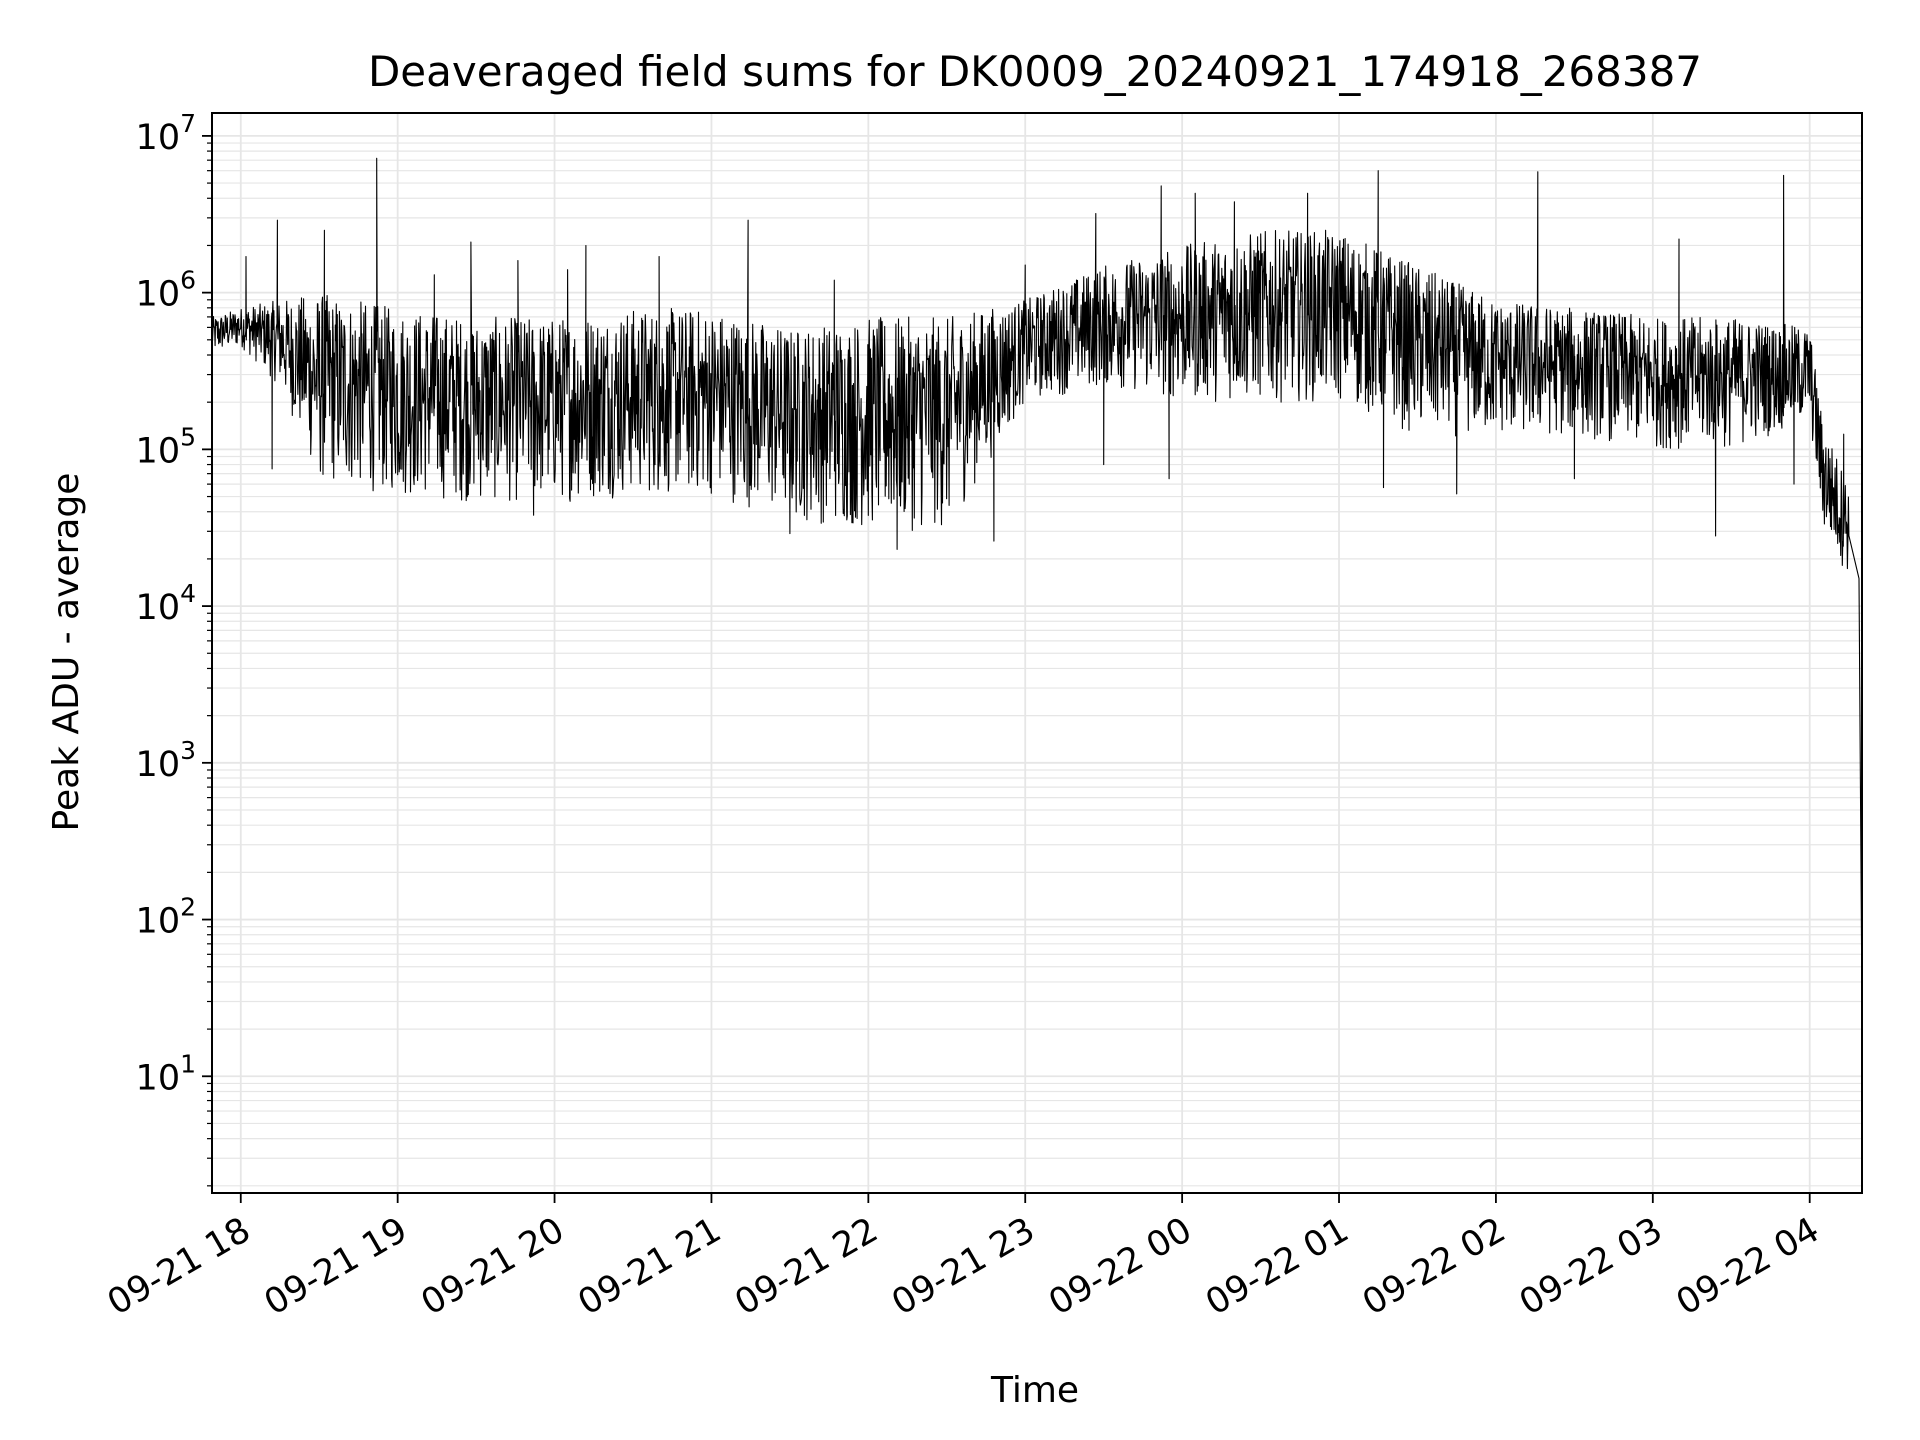 This screenshot has width=1920, height=1440. Describe the element at coordinates (188, 750) in the screenshot. I see `y-tick-label-exponent: 3` at that location.